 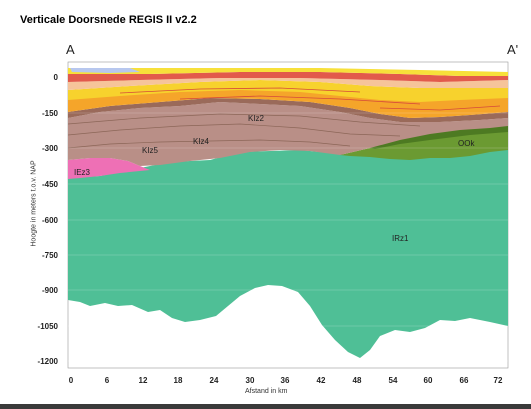 What do you see at coordinates (50, 148) in the screenshot?
I see `y-tick-label: -300` at bounding box center [50, 148].